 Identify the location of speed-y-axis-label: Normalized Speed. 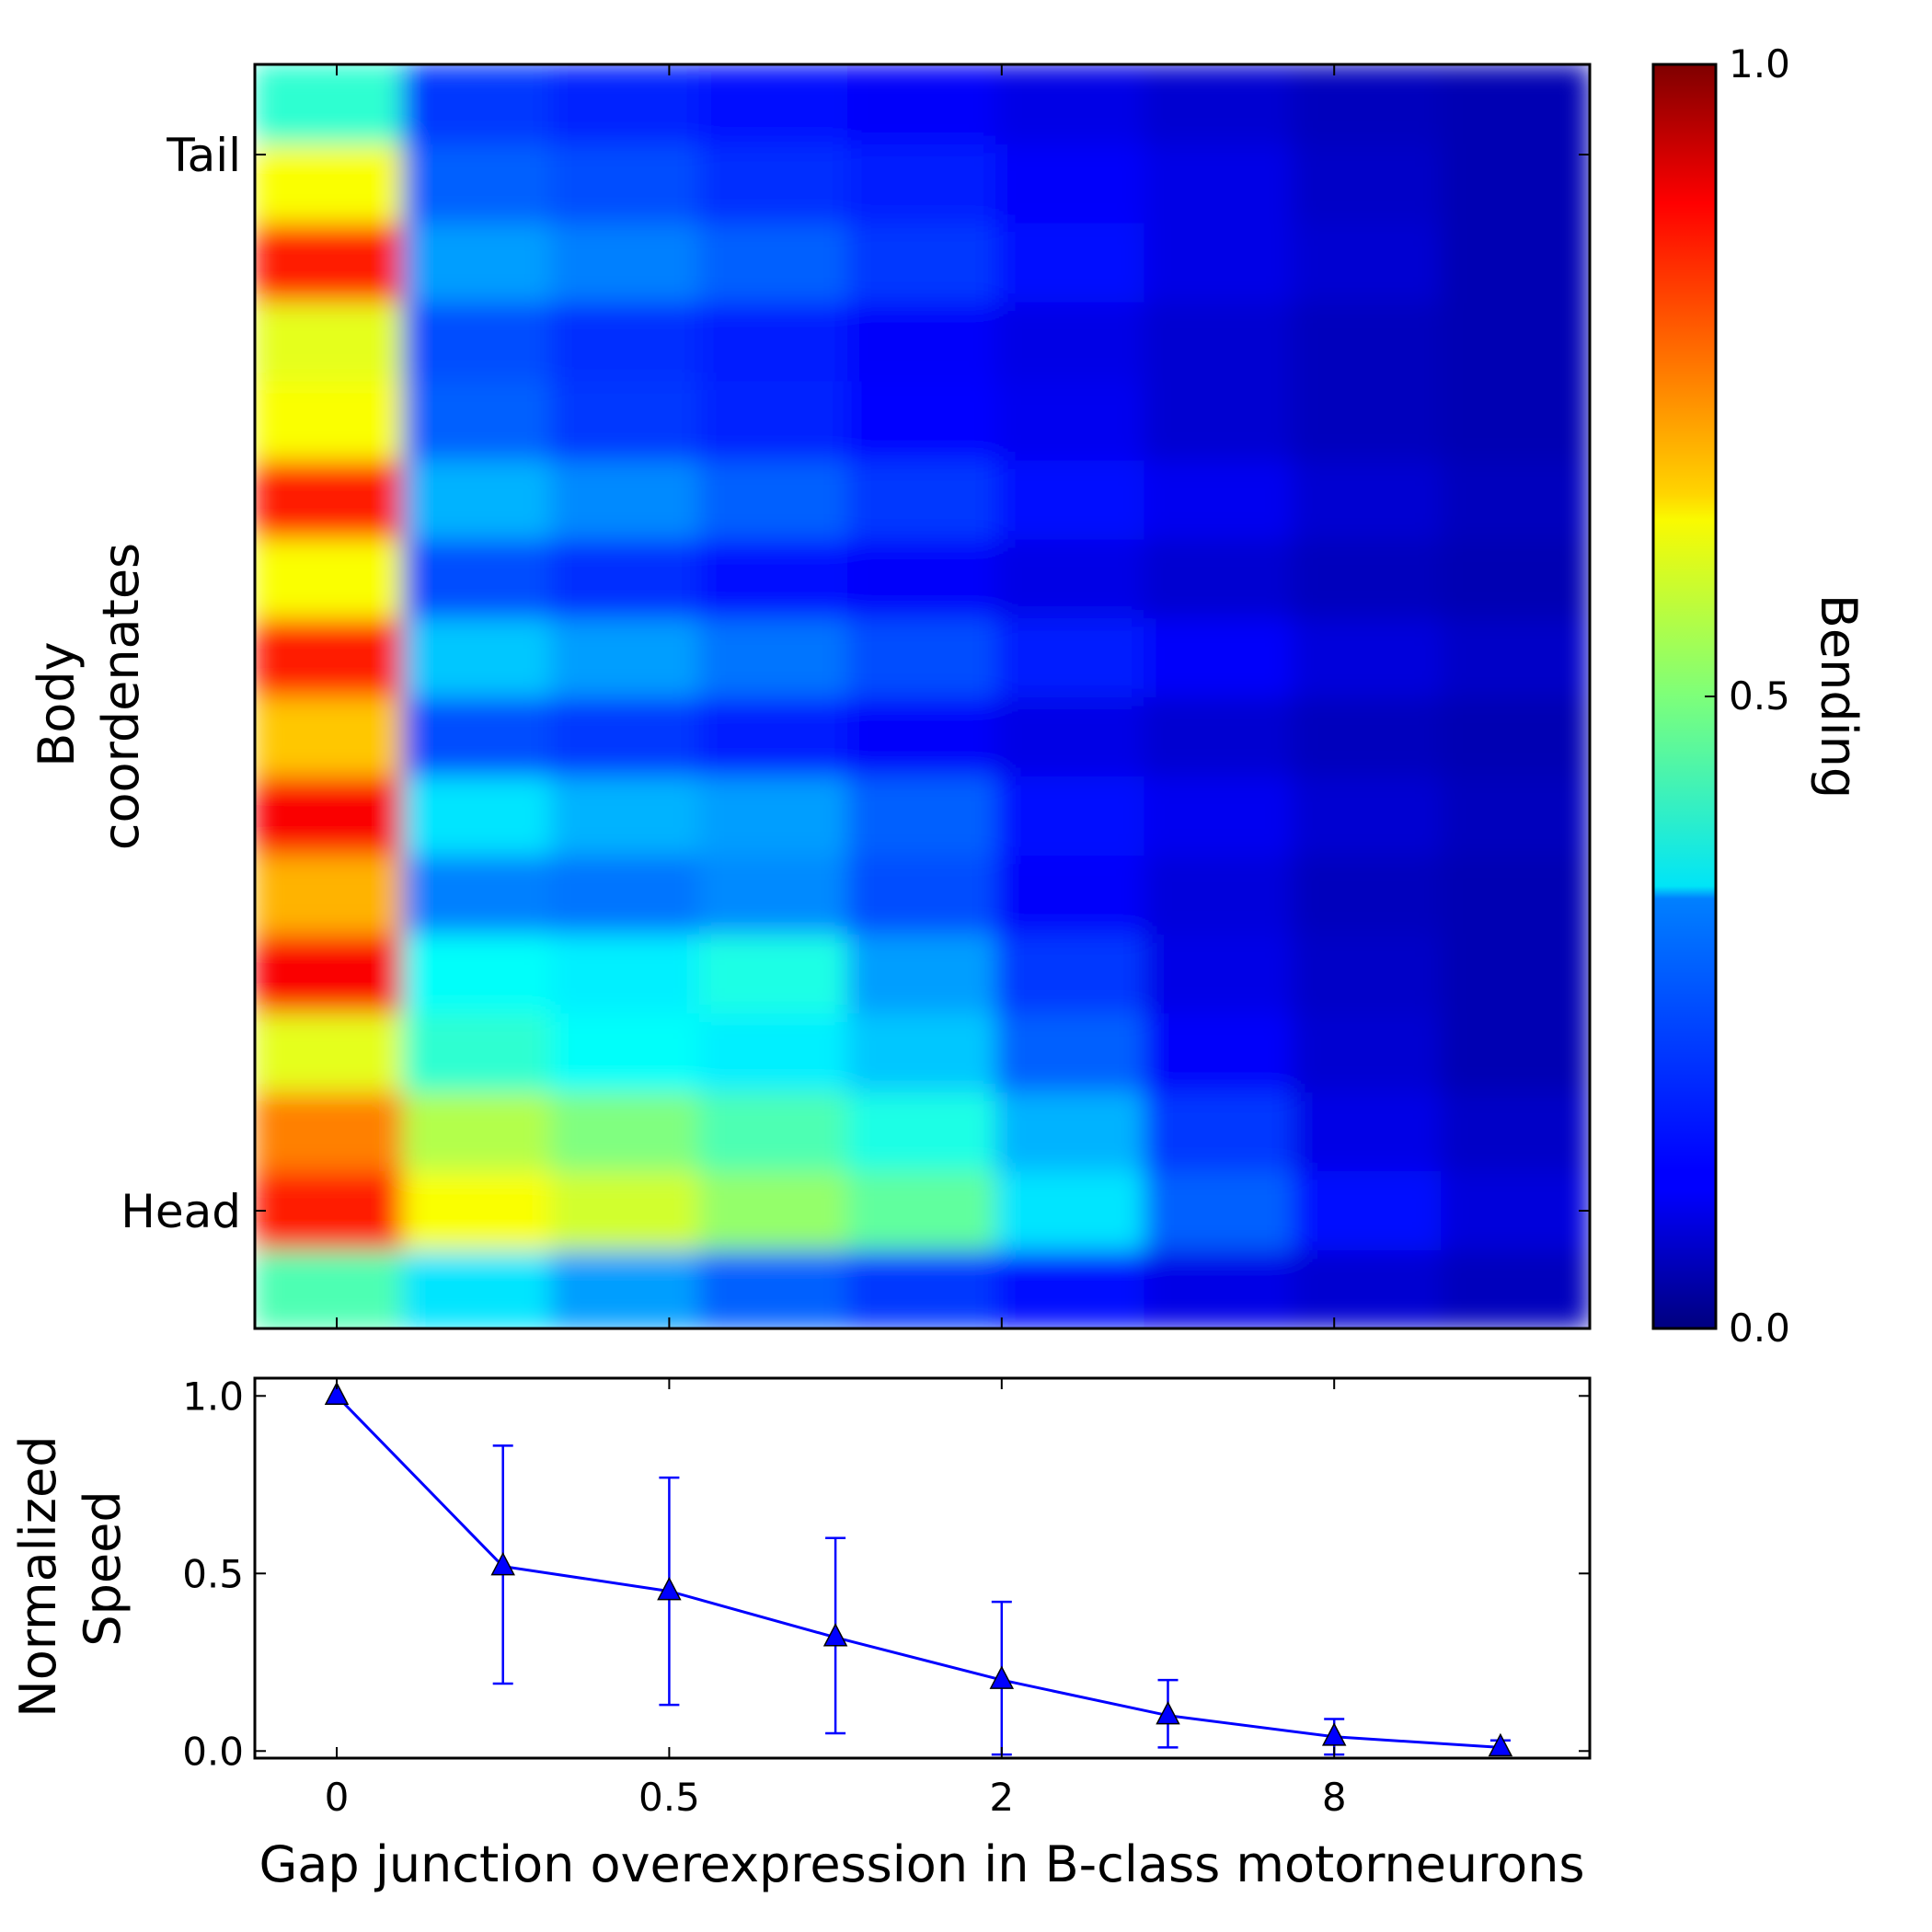
(70, 1568).